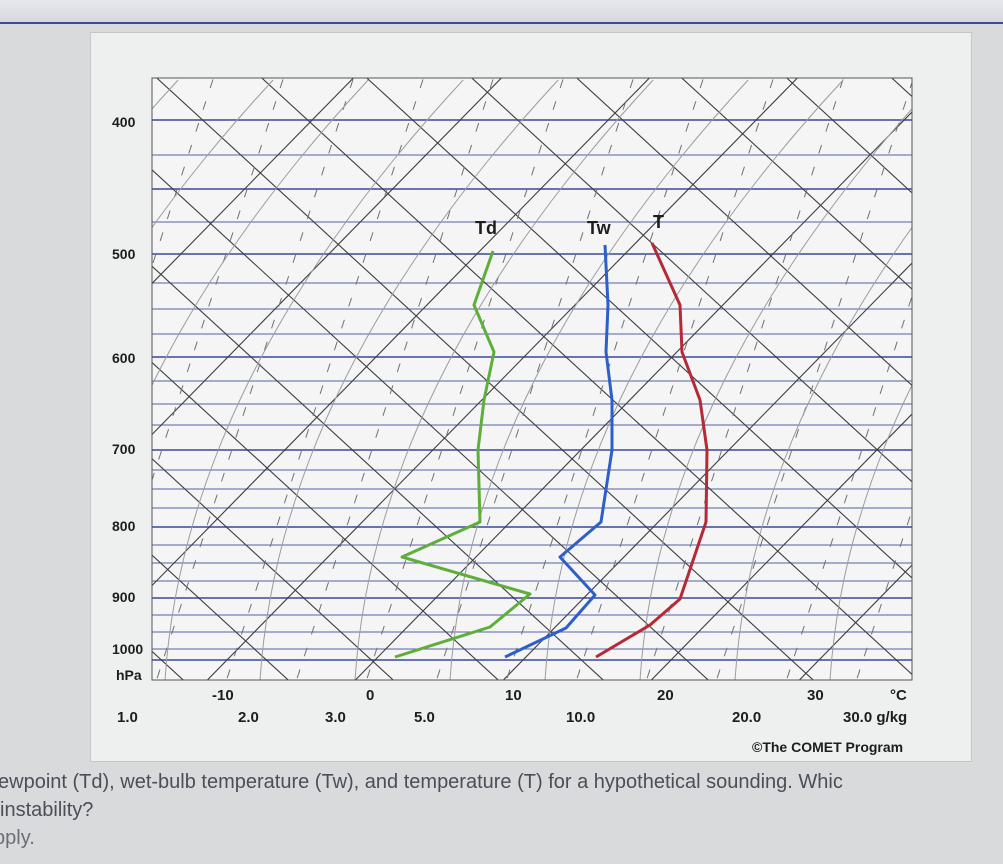 The height and width of the screenshot is (864, 1003). What do you see at coordinates (599, 228) in the screenshot?
I see `series-label-tw: Tw` at bounding box center [599, 228].